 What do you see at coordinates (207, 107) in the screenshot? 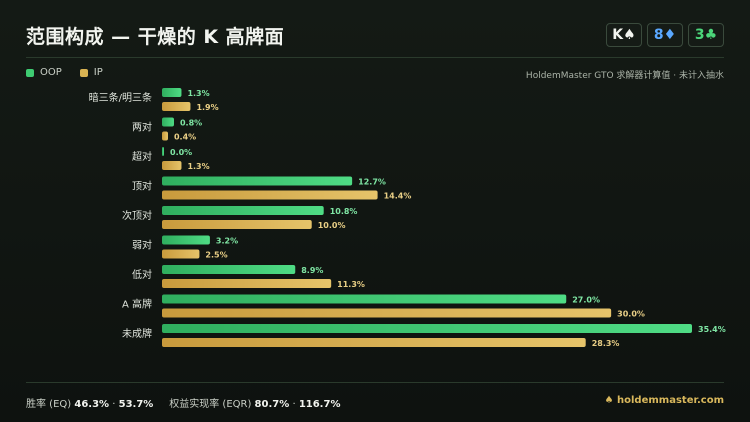
I see `data-label-ip: 1.9%` at bounding box center [207, 107].